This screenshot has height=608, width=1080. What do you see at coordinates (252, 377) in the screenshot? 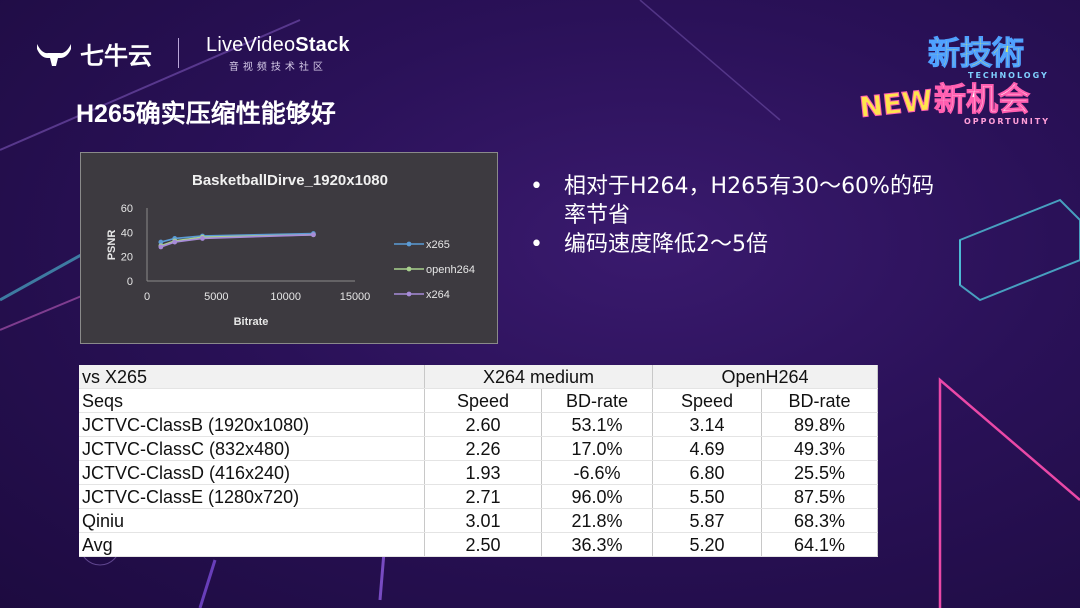
I see `header-vs-x265: vs X265` at bounding box center [252, 377].